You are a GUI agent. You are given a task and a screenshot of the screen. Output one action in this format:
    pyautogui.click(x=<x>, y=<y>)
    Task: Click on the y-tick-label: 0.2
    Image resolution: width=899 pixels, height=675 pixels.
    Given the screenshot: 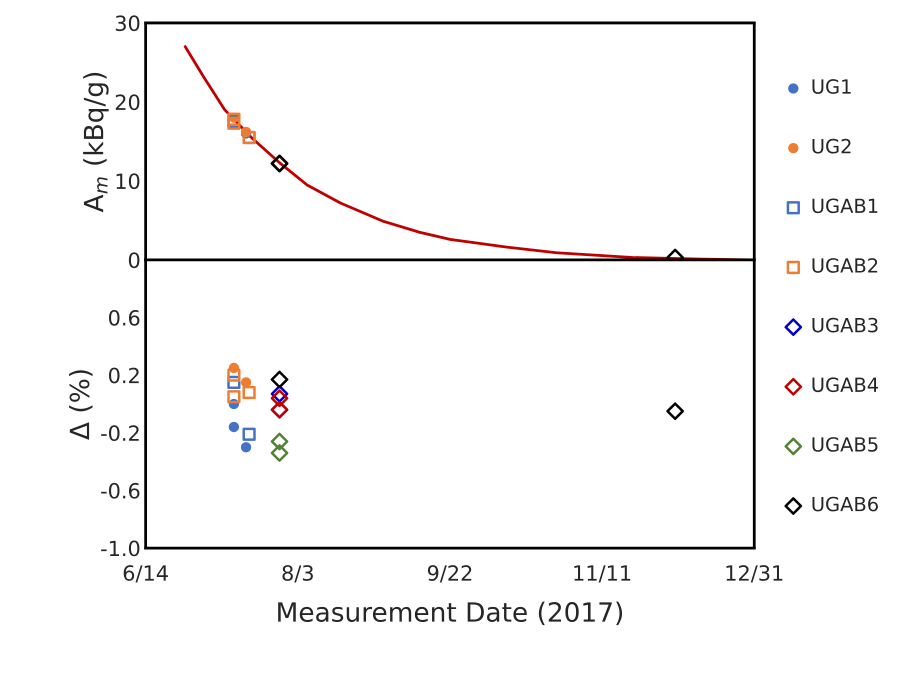 What is the action you would take?
    pyautogui.click(x=124, y=376)
    